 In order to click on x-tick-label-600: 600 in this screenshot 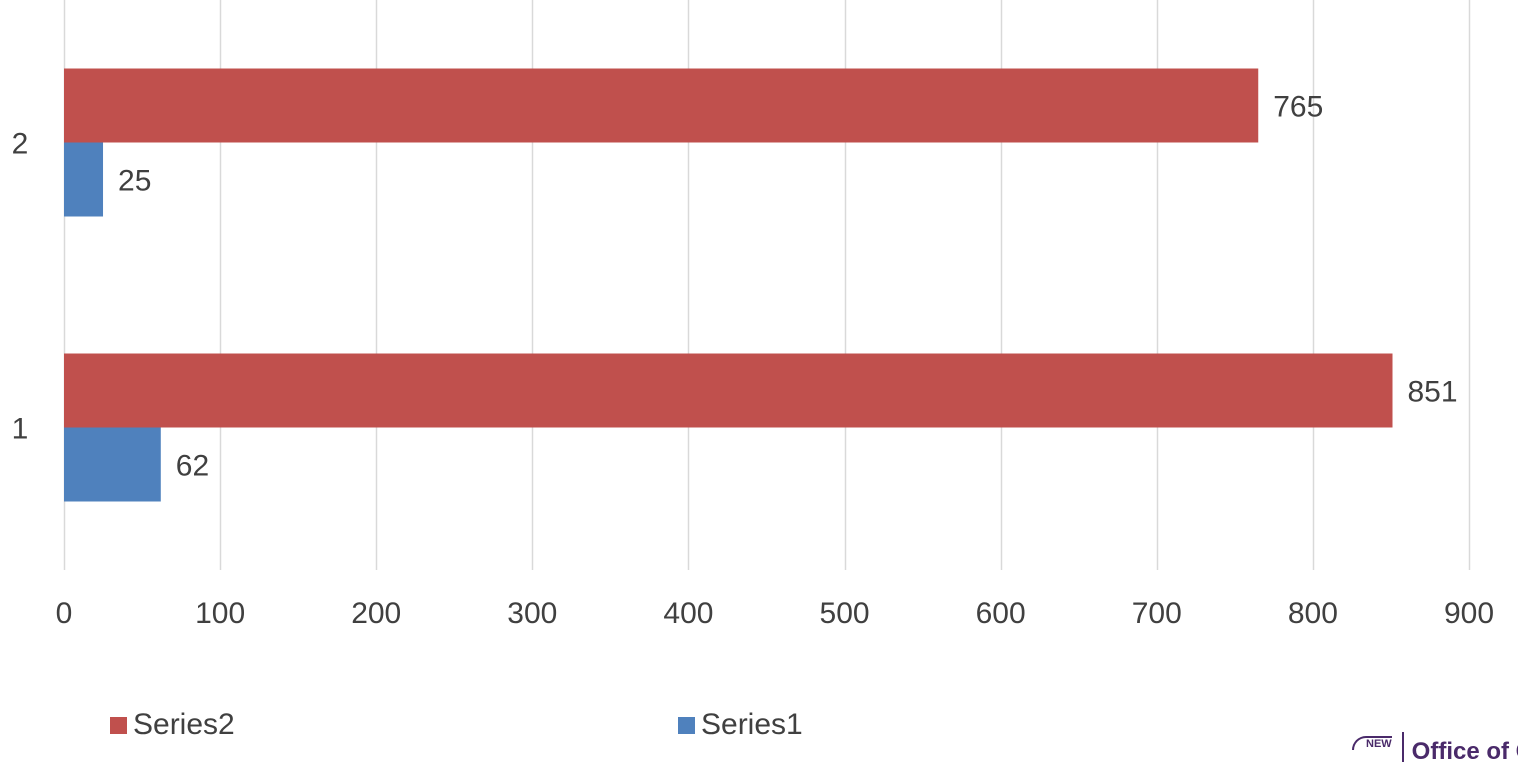, I will do `click(1001, 613)`.